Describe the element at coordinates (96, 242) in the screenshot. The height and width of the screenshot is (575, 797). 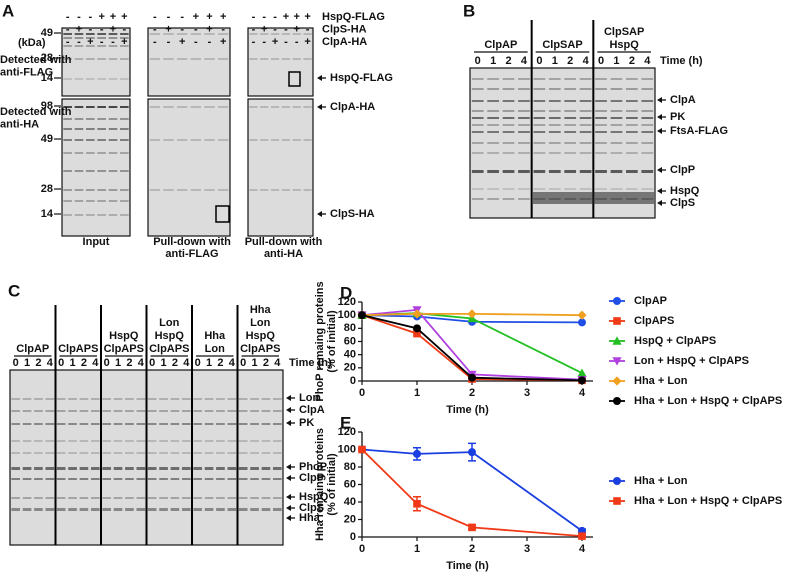
I see `lane-group-label: Input` at that location.